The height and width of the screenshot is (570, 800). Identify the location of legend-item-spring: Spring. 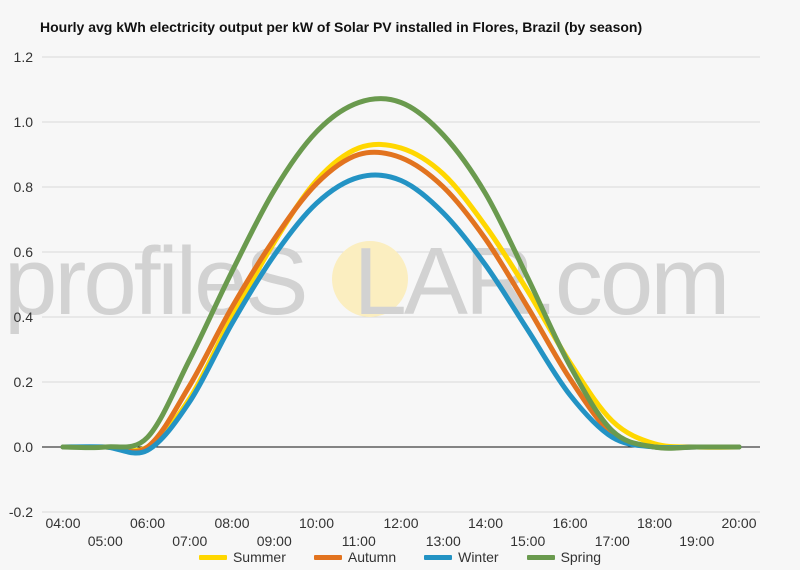
(564, 557).